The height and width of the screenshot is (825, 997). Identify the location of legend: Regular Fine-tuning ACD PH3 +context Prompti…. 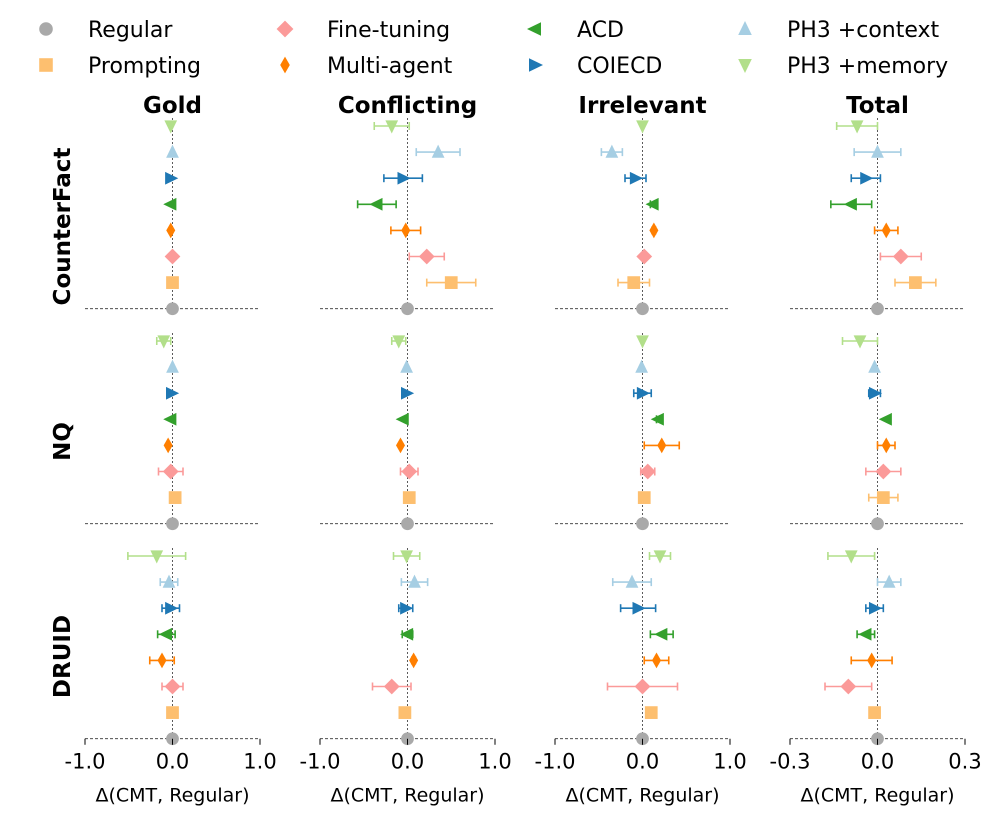
(493, 48).